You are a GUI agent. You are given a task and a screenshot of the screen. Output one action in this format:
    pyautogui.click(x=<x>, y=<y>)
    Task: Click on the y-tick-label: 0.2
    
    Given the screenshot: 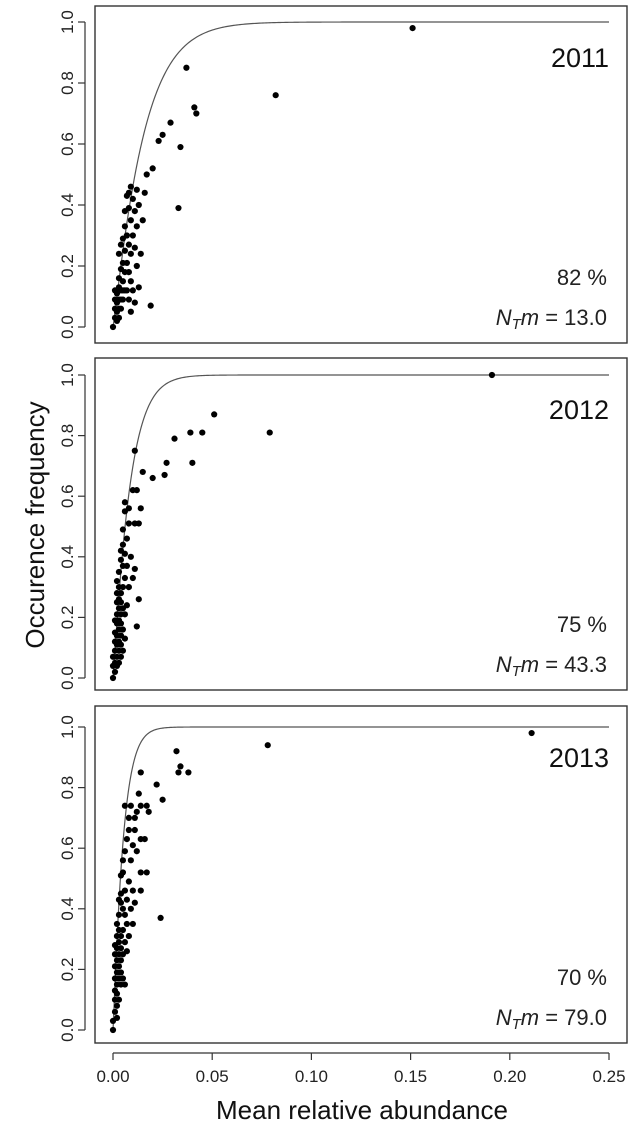 What is the action you would take?
    pyautogui.click(x=67, y=618)
    